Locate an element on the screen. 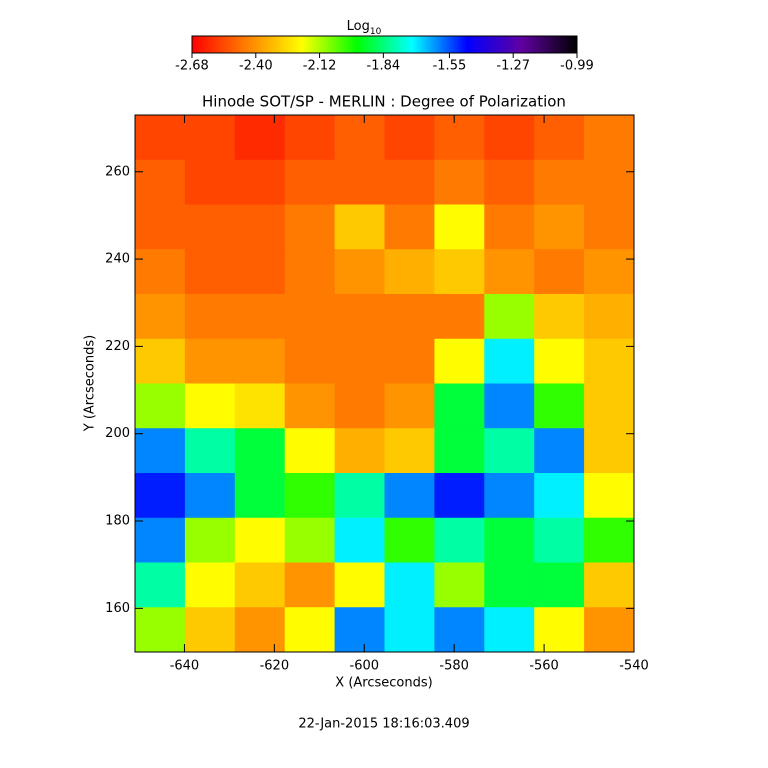 This screenshot has width=768, height=768. y-tick-label: 240 is located at coordinates (117, 259).